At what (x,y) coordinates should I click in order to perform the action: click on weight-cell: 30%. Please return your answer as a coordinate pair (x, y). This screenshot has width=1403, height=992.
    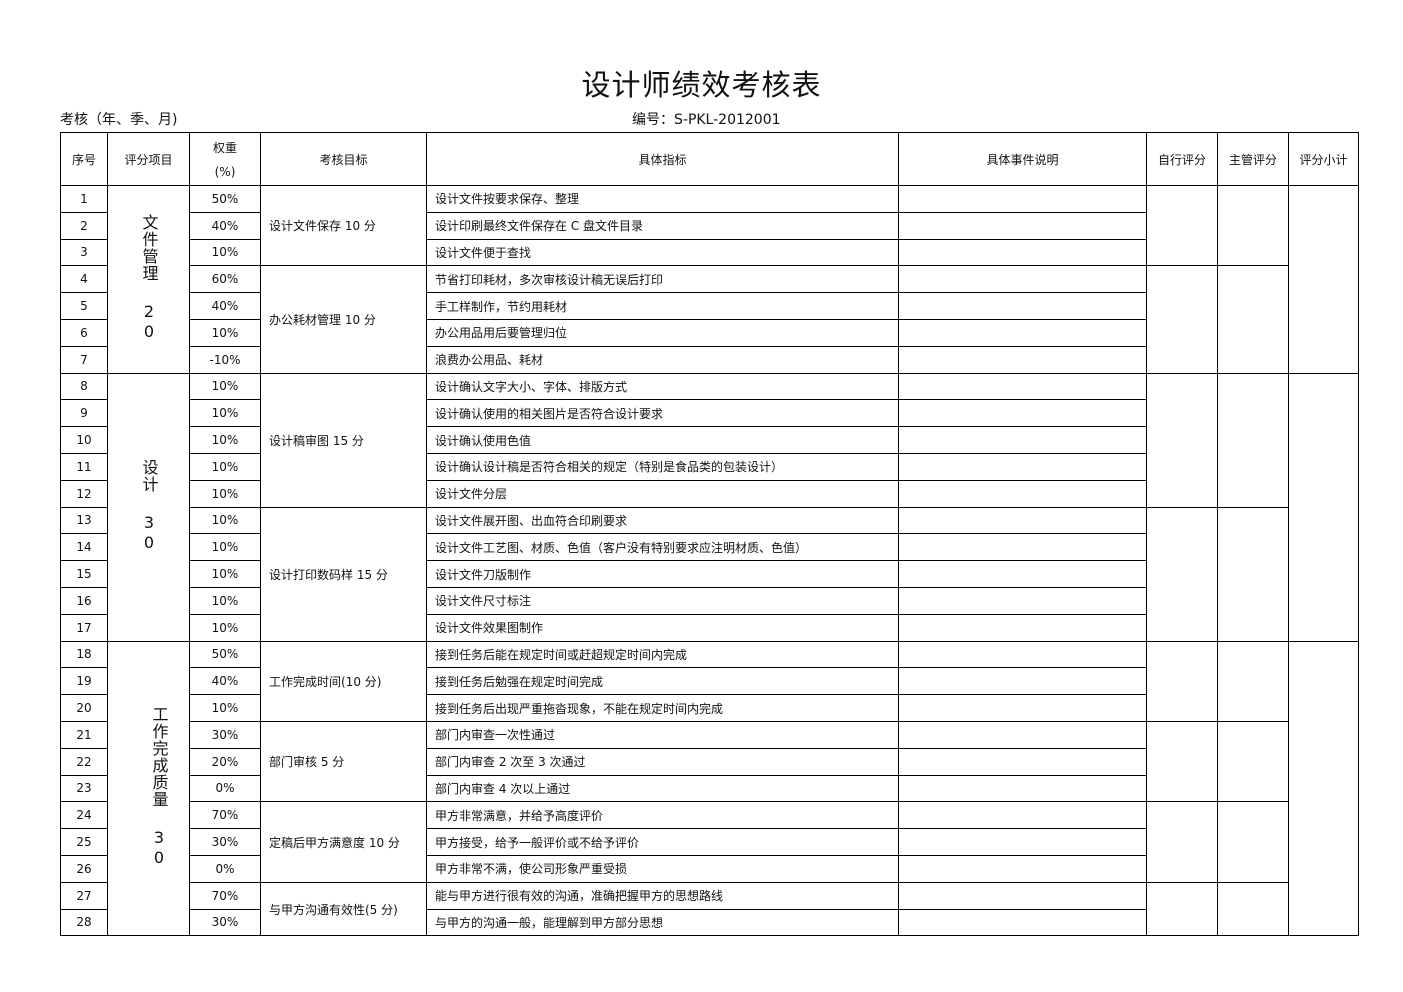
    Looking at the image, I should click on (225, 734).